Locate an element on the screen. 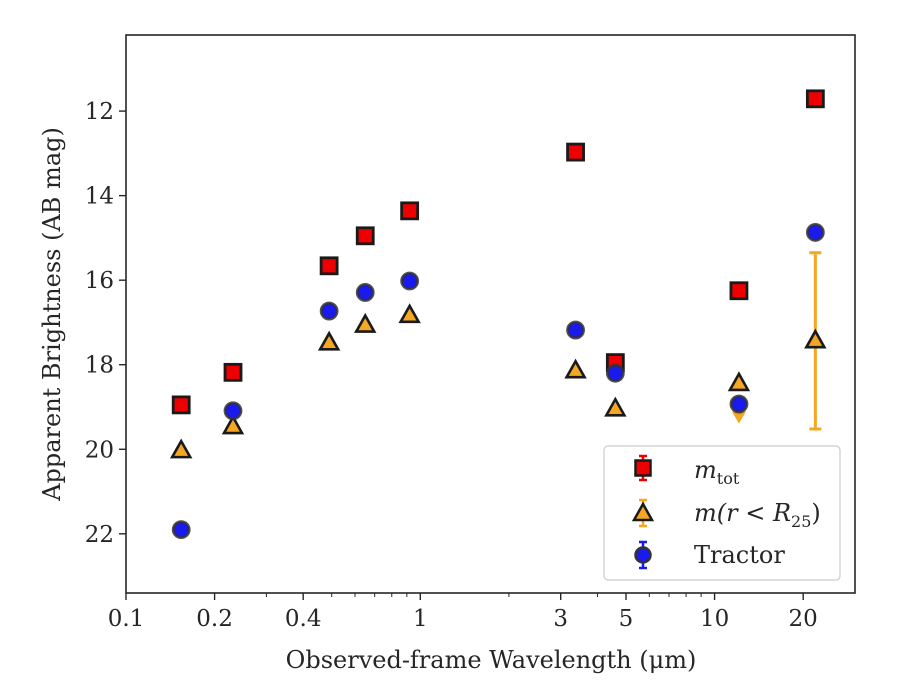 This screenshot has height=700, width=900. y-tick-label: 14 is located at coordinates (99, 197).